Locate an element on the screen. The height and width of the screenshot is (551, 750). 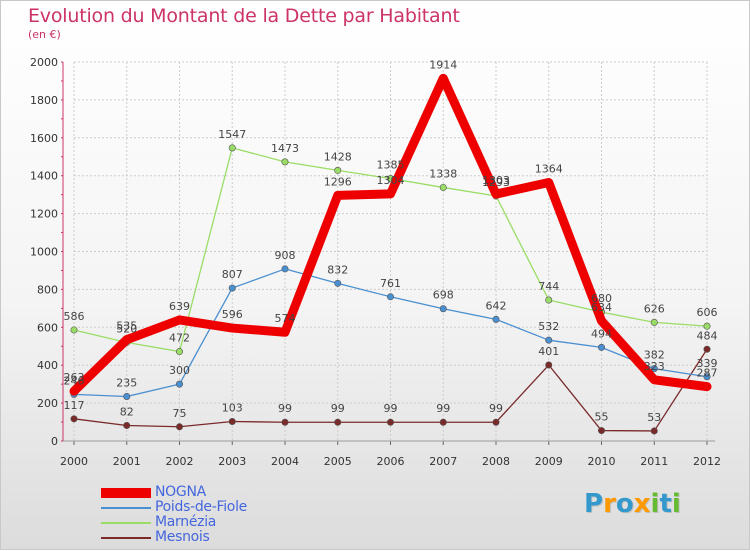
data-label-marn-zia: 1547 is located at coordinates (232, 134).